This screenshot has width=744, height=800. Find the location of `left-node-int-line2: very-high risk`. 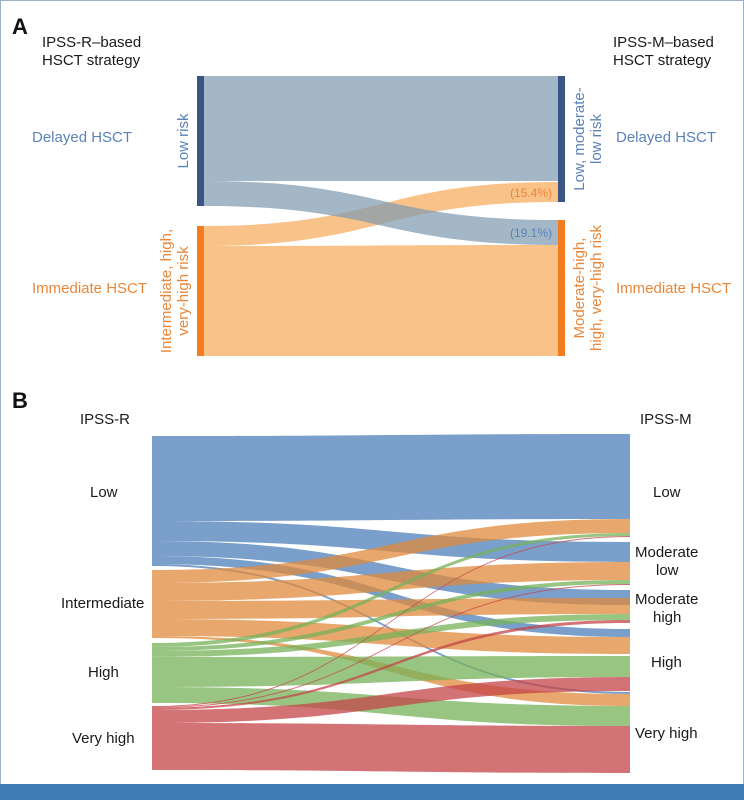

left-node-int-line2: very-high risk is located at coordinates (183, 291).